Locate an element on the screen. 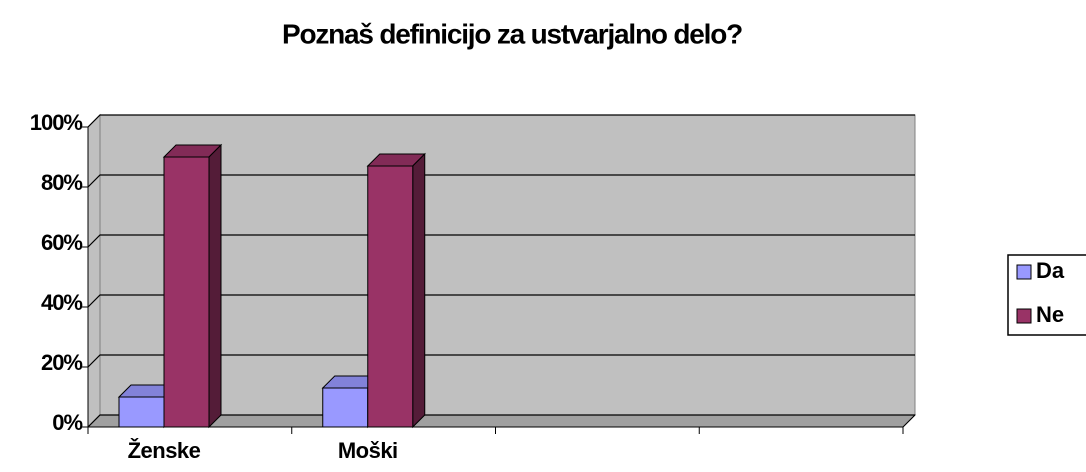 Image resolution: width=1086 pixels, height=472 pixels. y-tick-label: 60% is located at coordinates (61, 242).